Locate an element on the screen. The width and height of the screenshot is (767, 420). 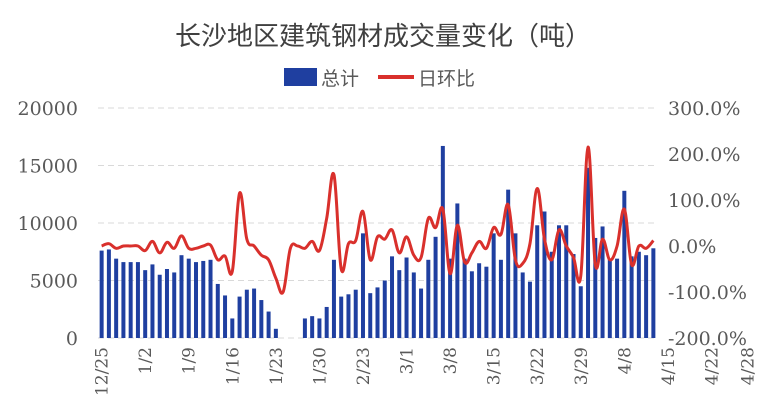
x-tick-label: 1/30 is located at coordinates (320, 366).